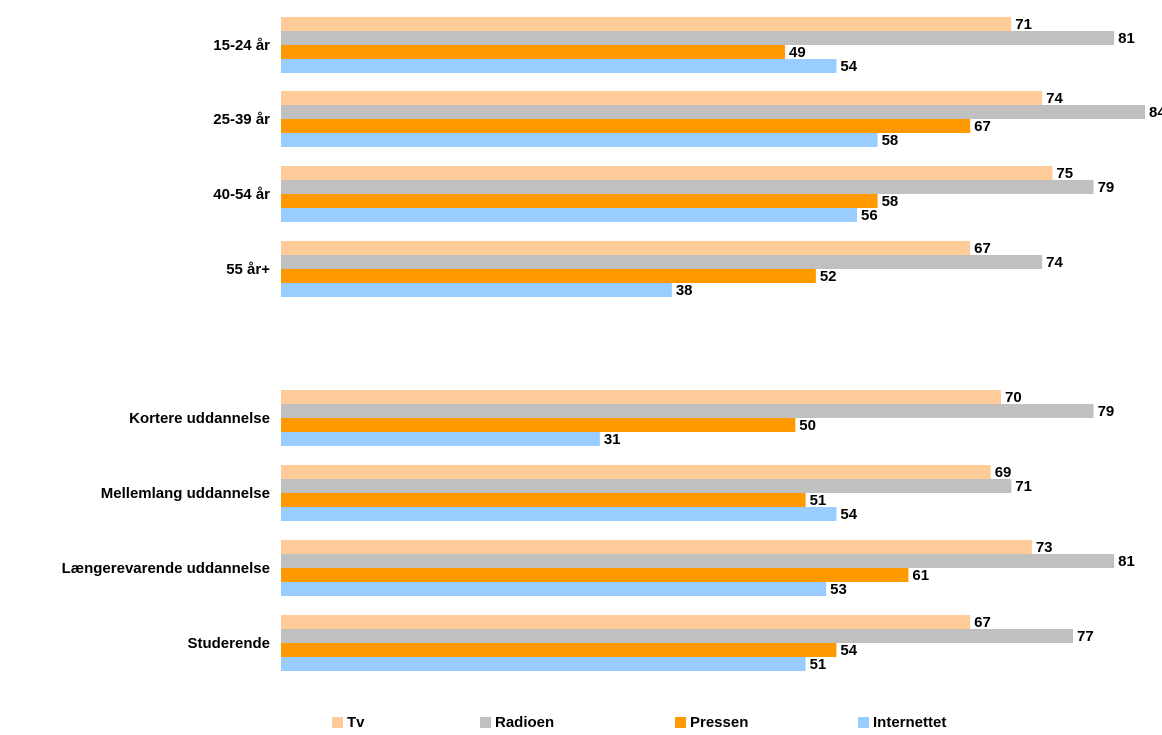  I want to click on value-label-radioen-længerevarende-uddannelse: 81, so click(1126, 561).